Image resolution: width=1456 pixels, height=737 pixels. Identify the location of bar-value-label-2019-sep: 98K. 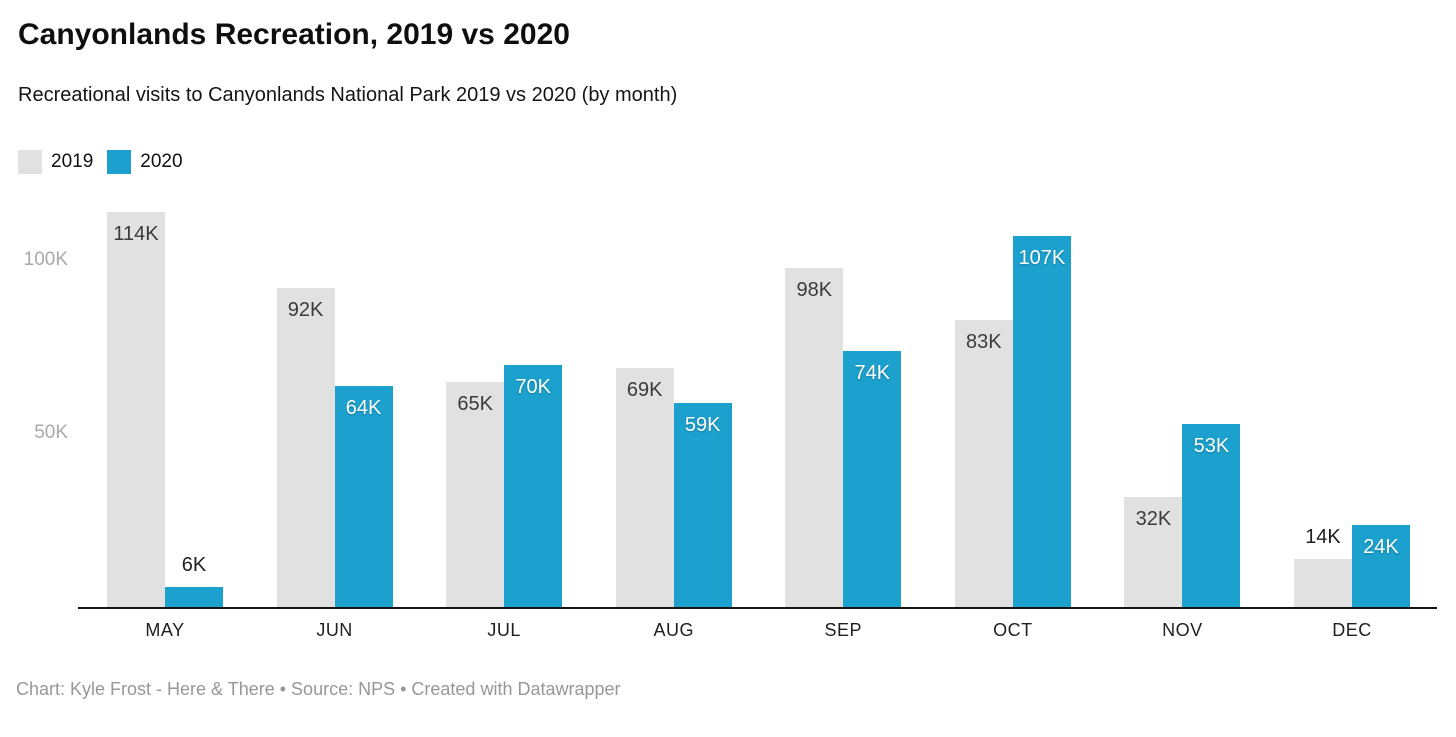
(814, 289).